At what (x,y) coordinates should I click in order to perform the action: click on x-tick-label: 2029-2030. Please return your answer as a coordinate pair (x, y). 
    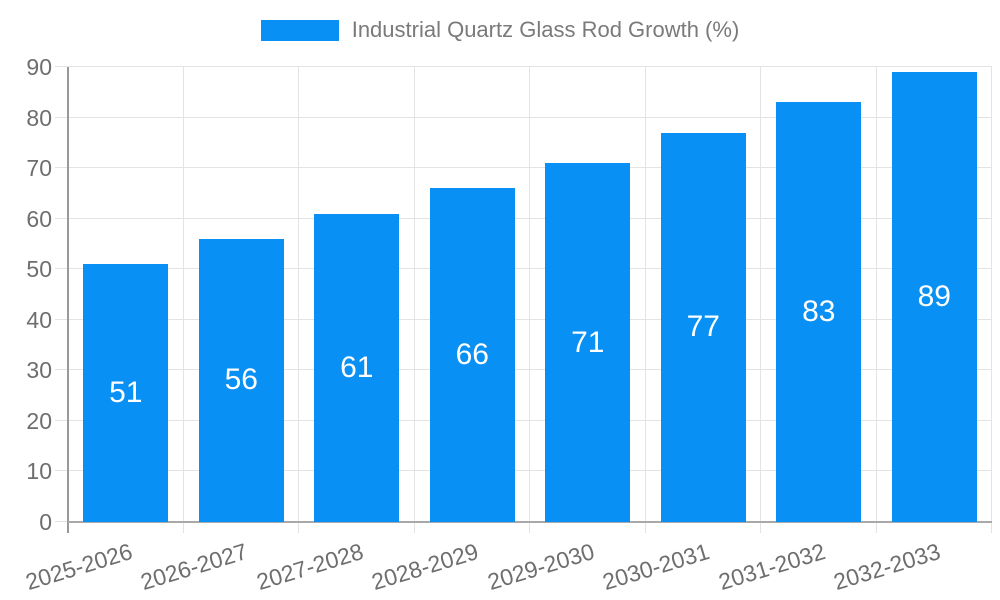
    Looking at the image, I should click on (541, 567).